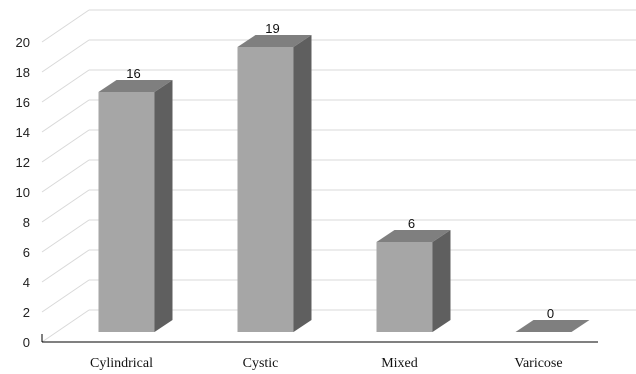 The height and width of the screenshot is (374, 636). I want to click on y-tick-label: 16, so click(23, 102).